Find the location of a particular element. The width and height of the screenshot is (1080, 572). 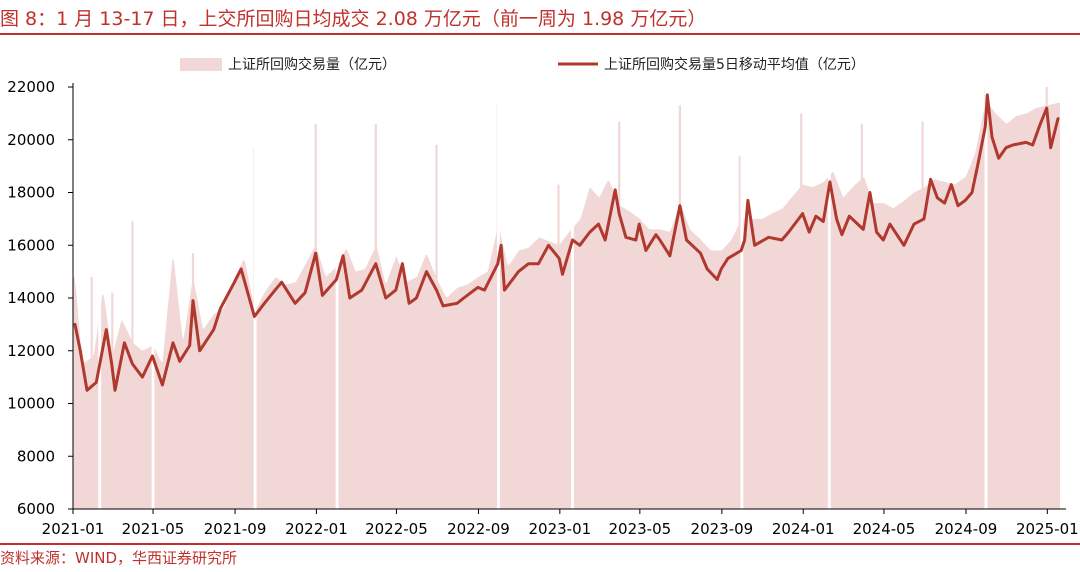

x-tick-label: 2021-05 is located at coordinates (153, 529).